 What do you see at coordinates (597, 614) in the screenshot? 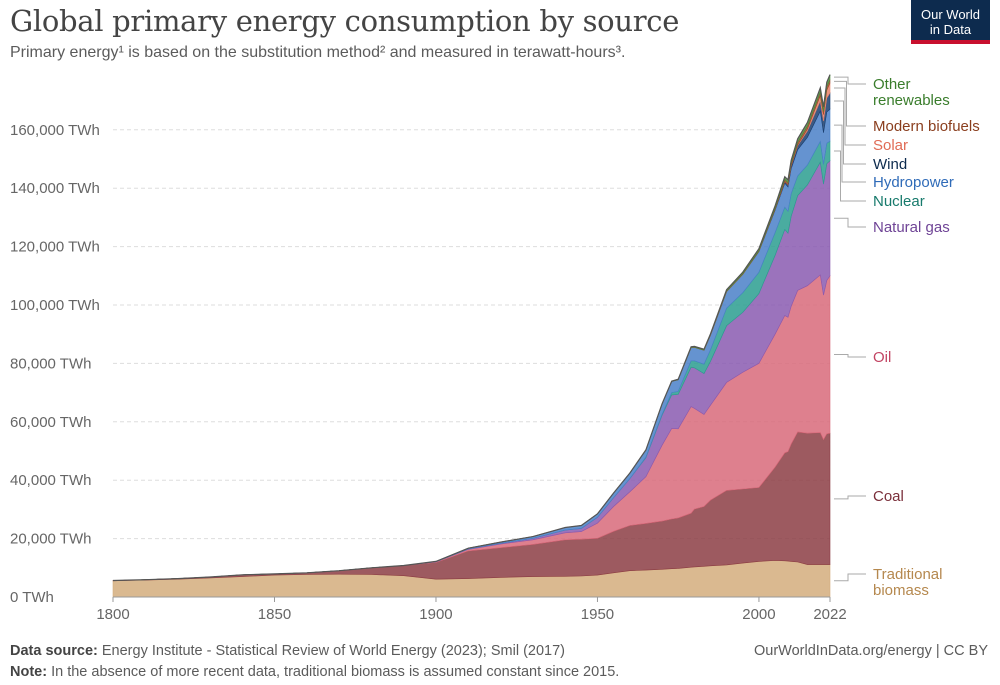
I see `x-tick-label: 1950` at bounding box center [597, 614].